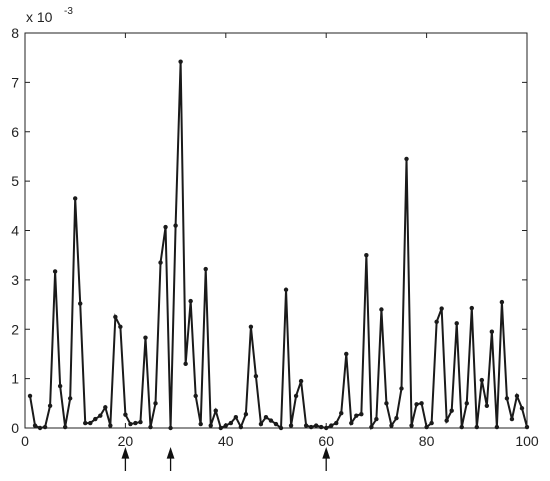 The width and height of the screenshot is (550, 481). Describe the element at coordinates (15, 329) in the screenshot. I see `y-tick-label: 2` at that location.